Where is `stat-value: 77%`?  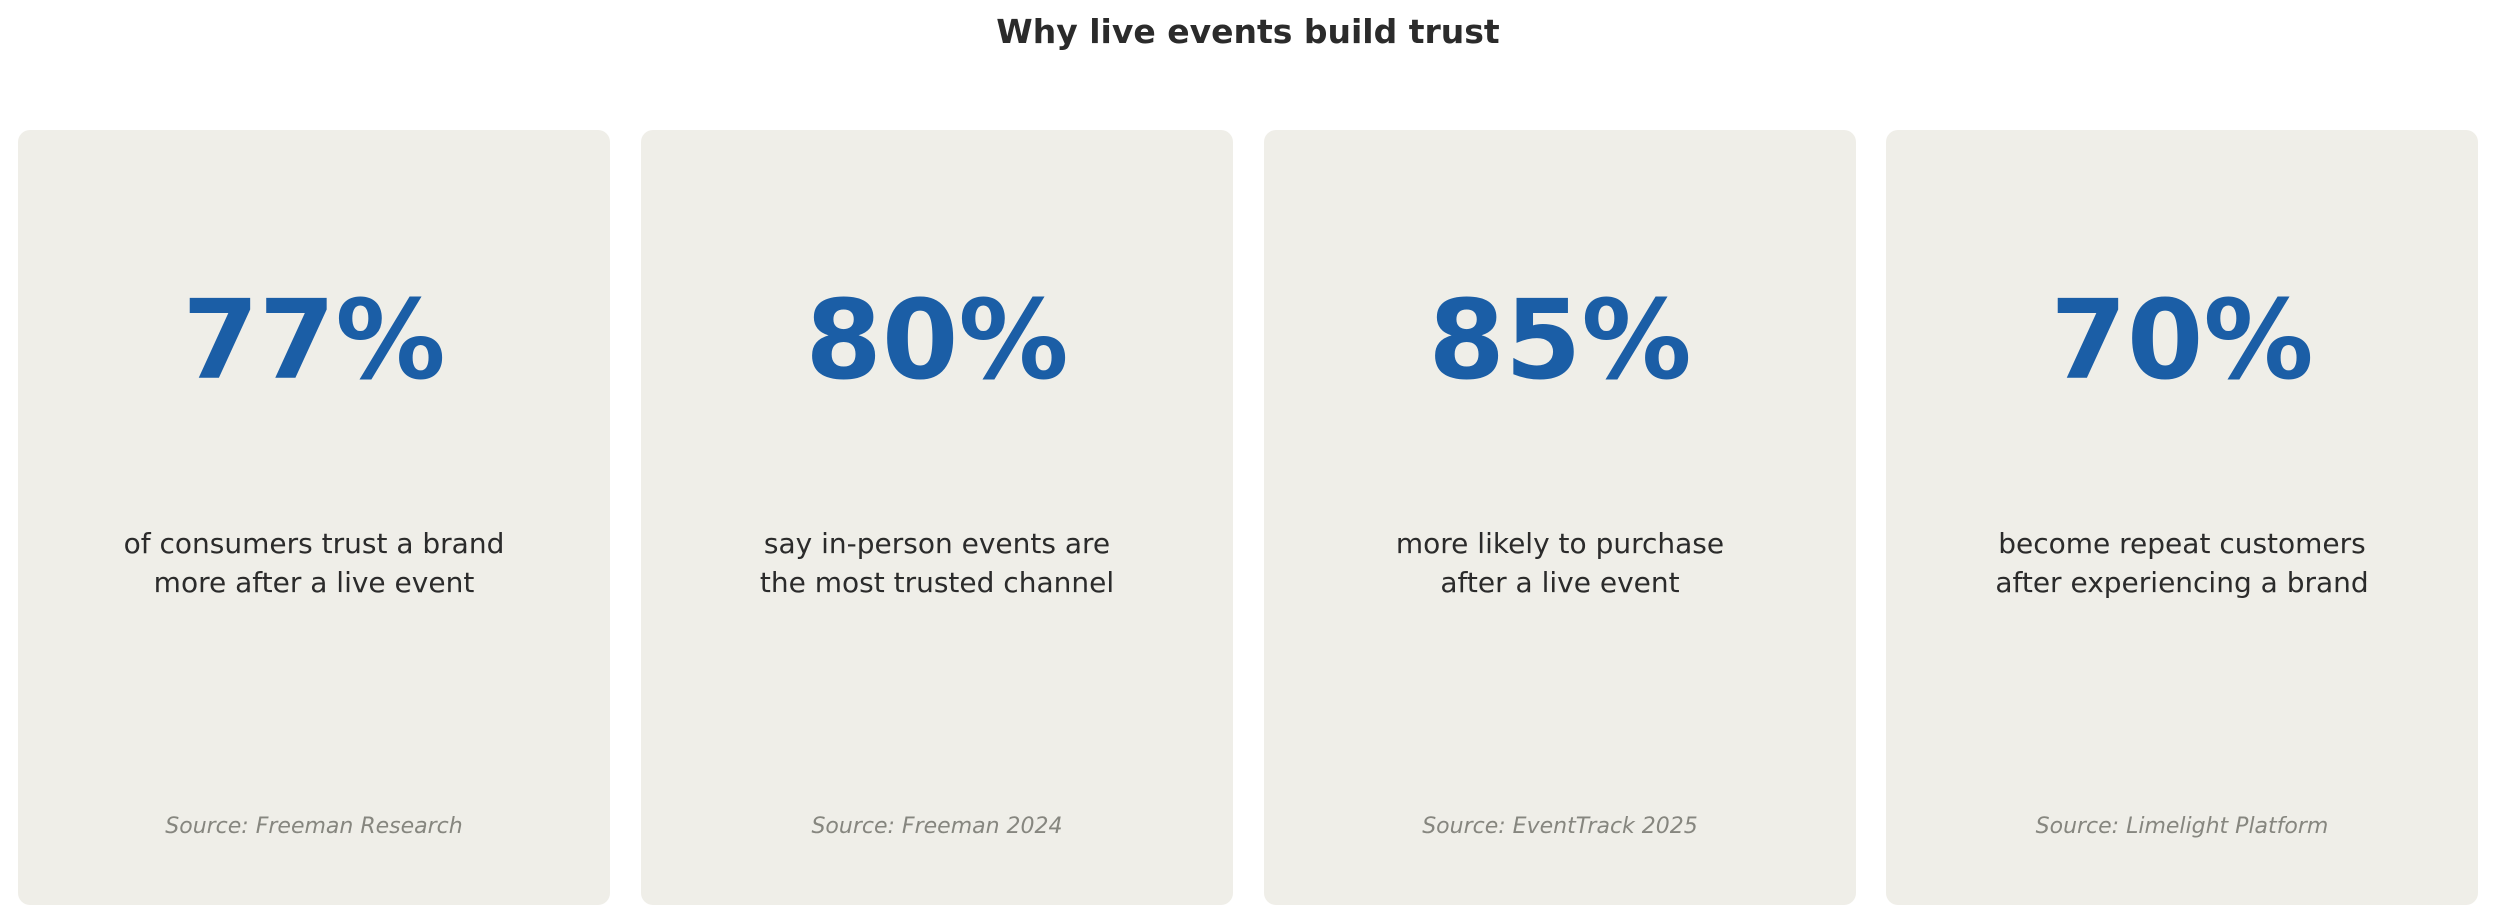
stat-value: 77% is located at coordinates (314, 340).